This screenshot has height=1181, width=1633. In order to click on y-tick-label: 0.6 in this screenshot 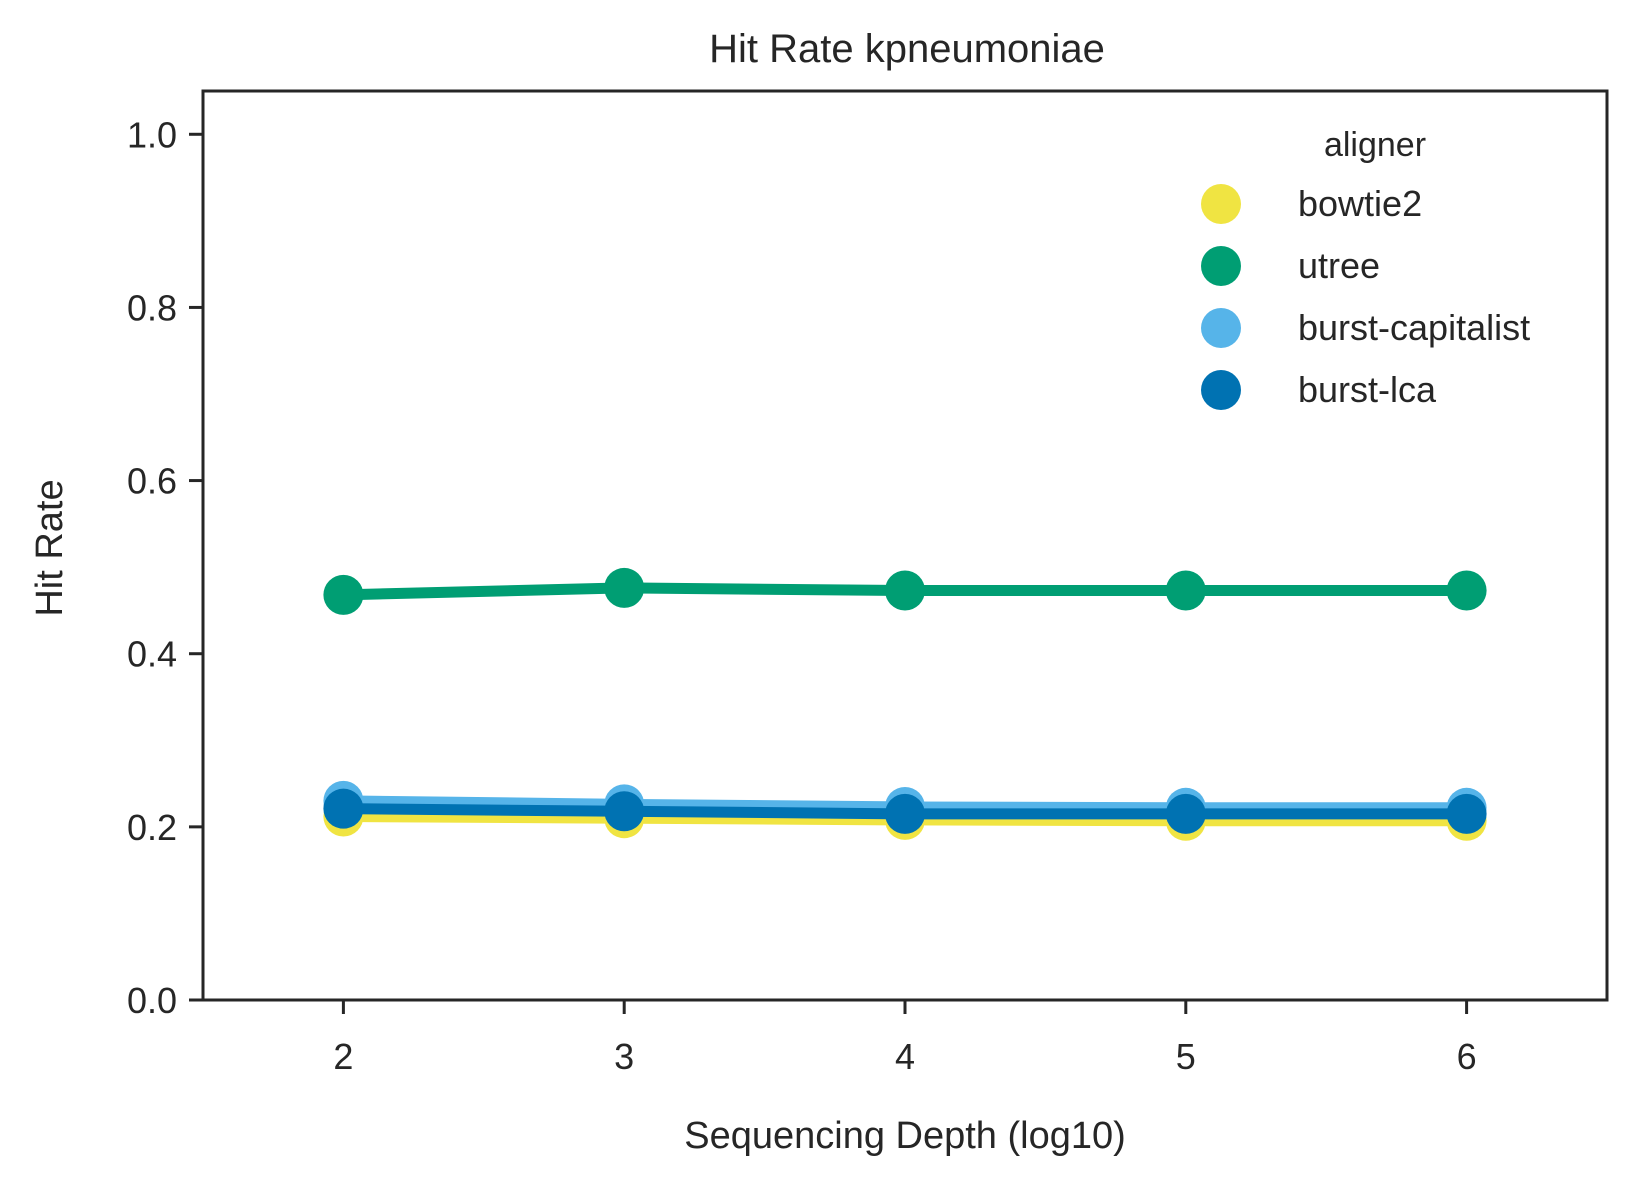, I will do `click(152, 481)`.